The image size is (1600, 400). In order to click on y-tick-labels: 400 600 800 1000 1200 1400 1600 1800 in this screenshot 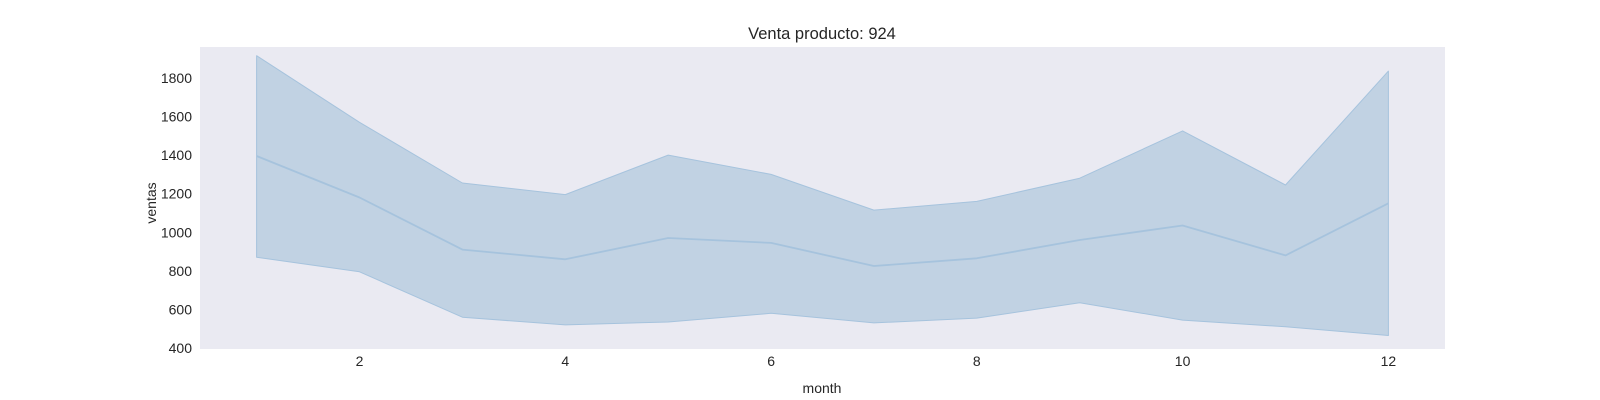, I will do `click(176, 213)`.